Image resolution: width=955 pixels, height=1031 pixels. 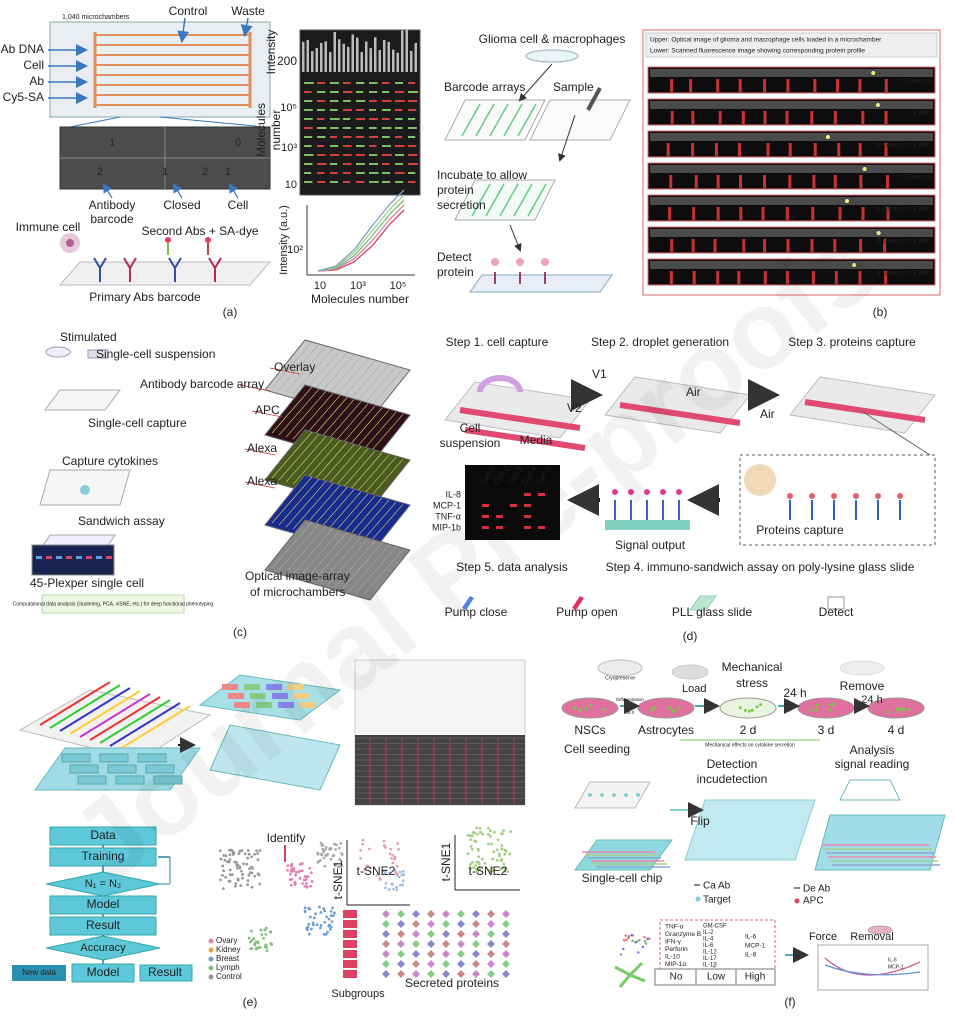 What do you see at coordinates (854, 265) in the screenshot?
I see `cell-dot` at bounding box center [854, 265].